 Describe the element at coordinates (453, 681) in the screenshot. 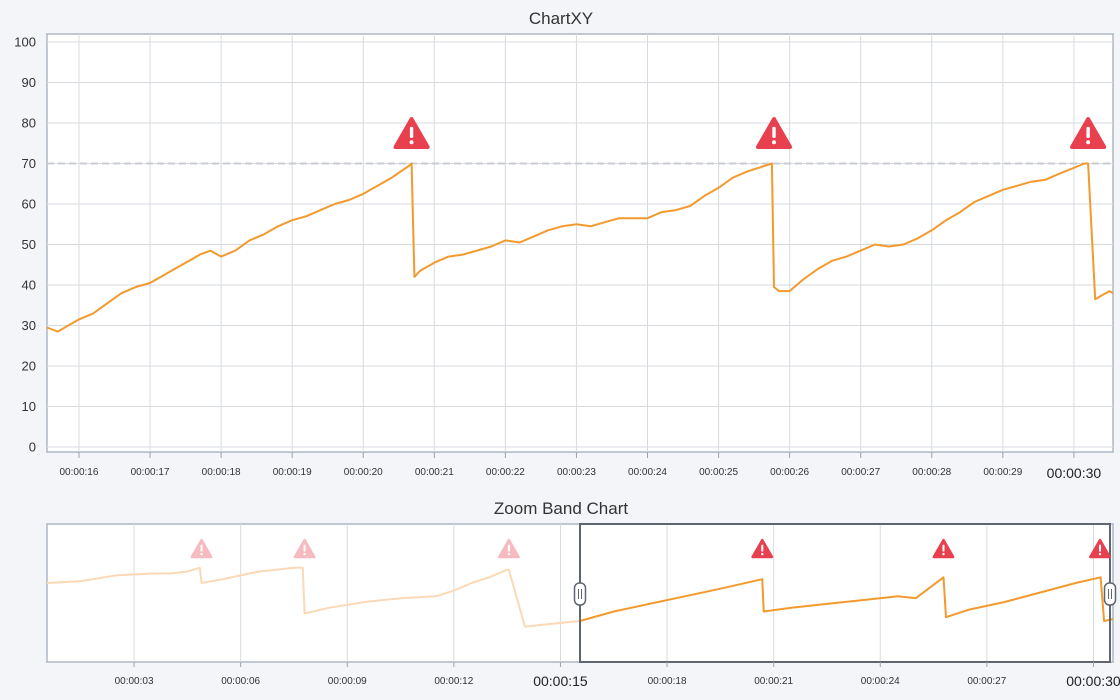

I see `x-tick-label: 00:00:12` at that location.